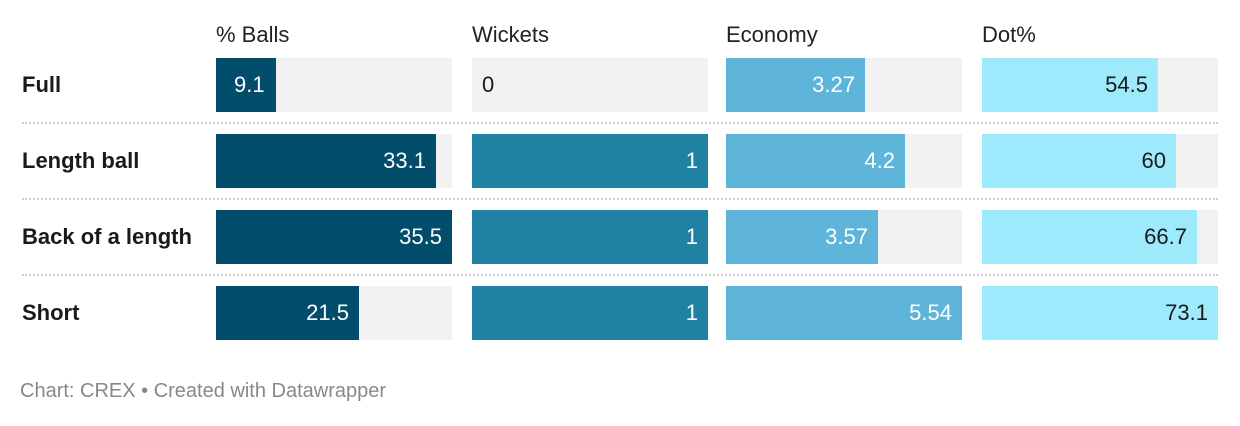  I want to click on bar-track: 3.27, so click(844, 85).